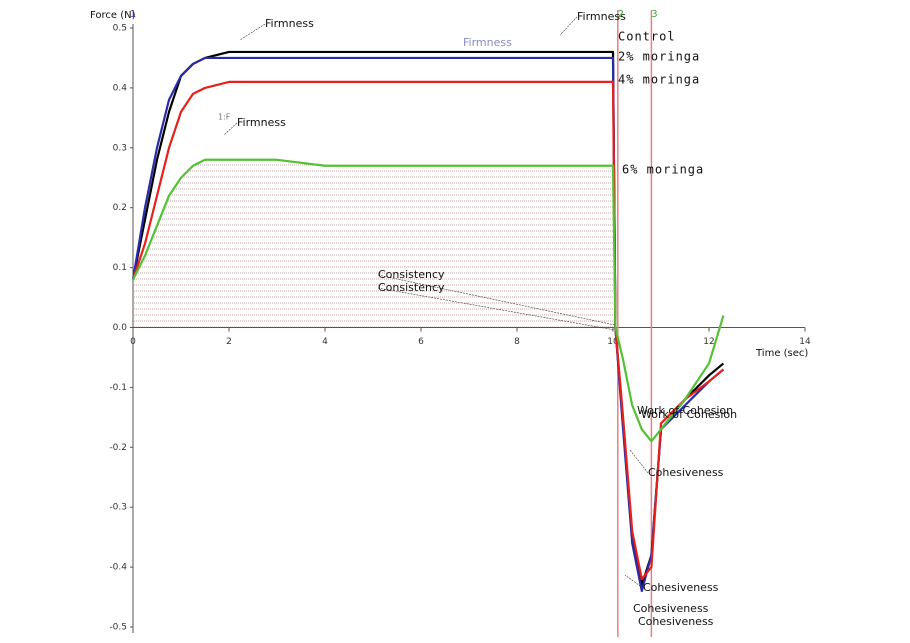 Image resolution: width=910 pixels, height=643 pixels. I want to click on marker-label: 2, so click(621, 14).